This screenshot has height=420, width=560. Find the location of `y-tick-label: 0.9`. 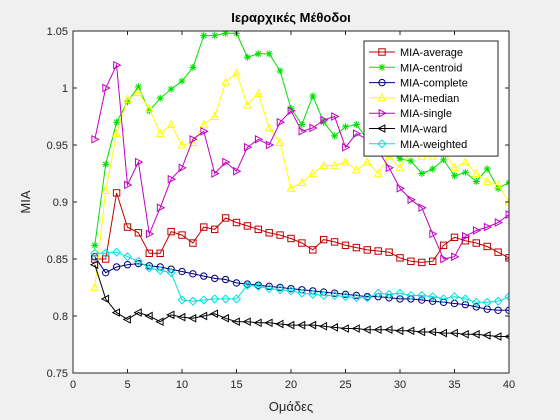

y-tick-label: 0.9 is located at coordinates (60, 203).